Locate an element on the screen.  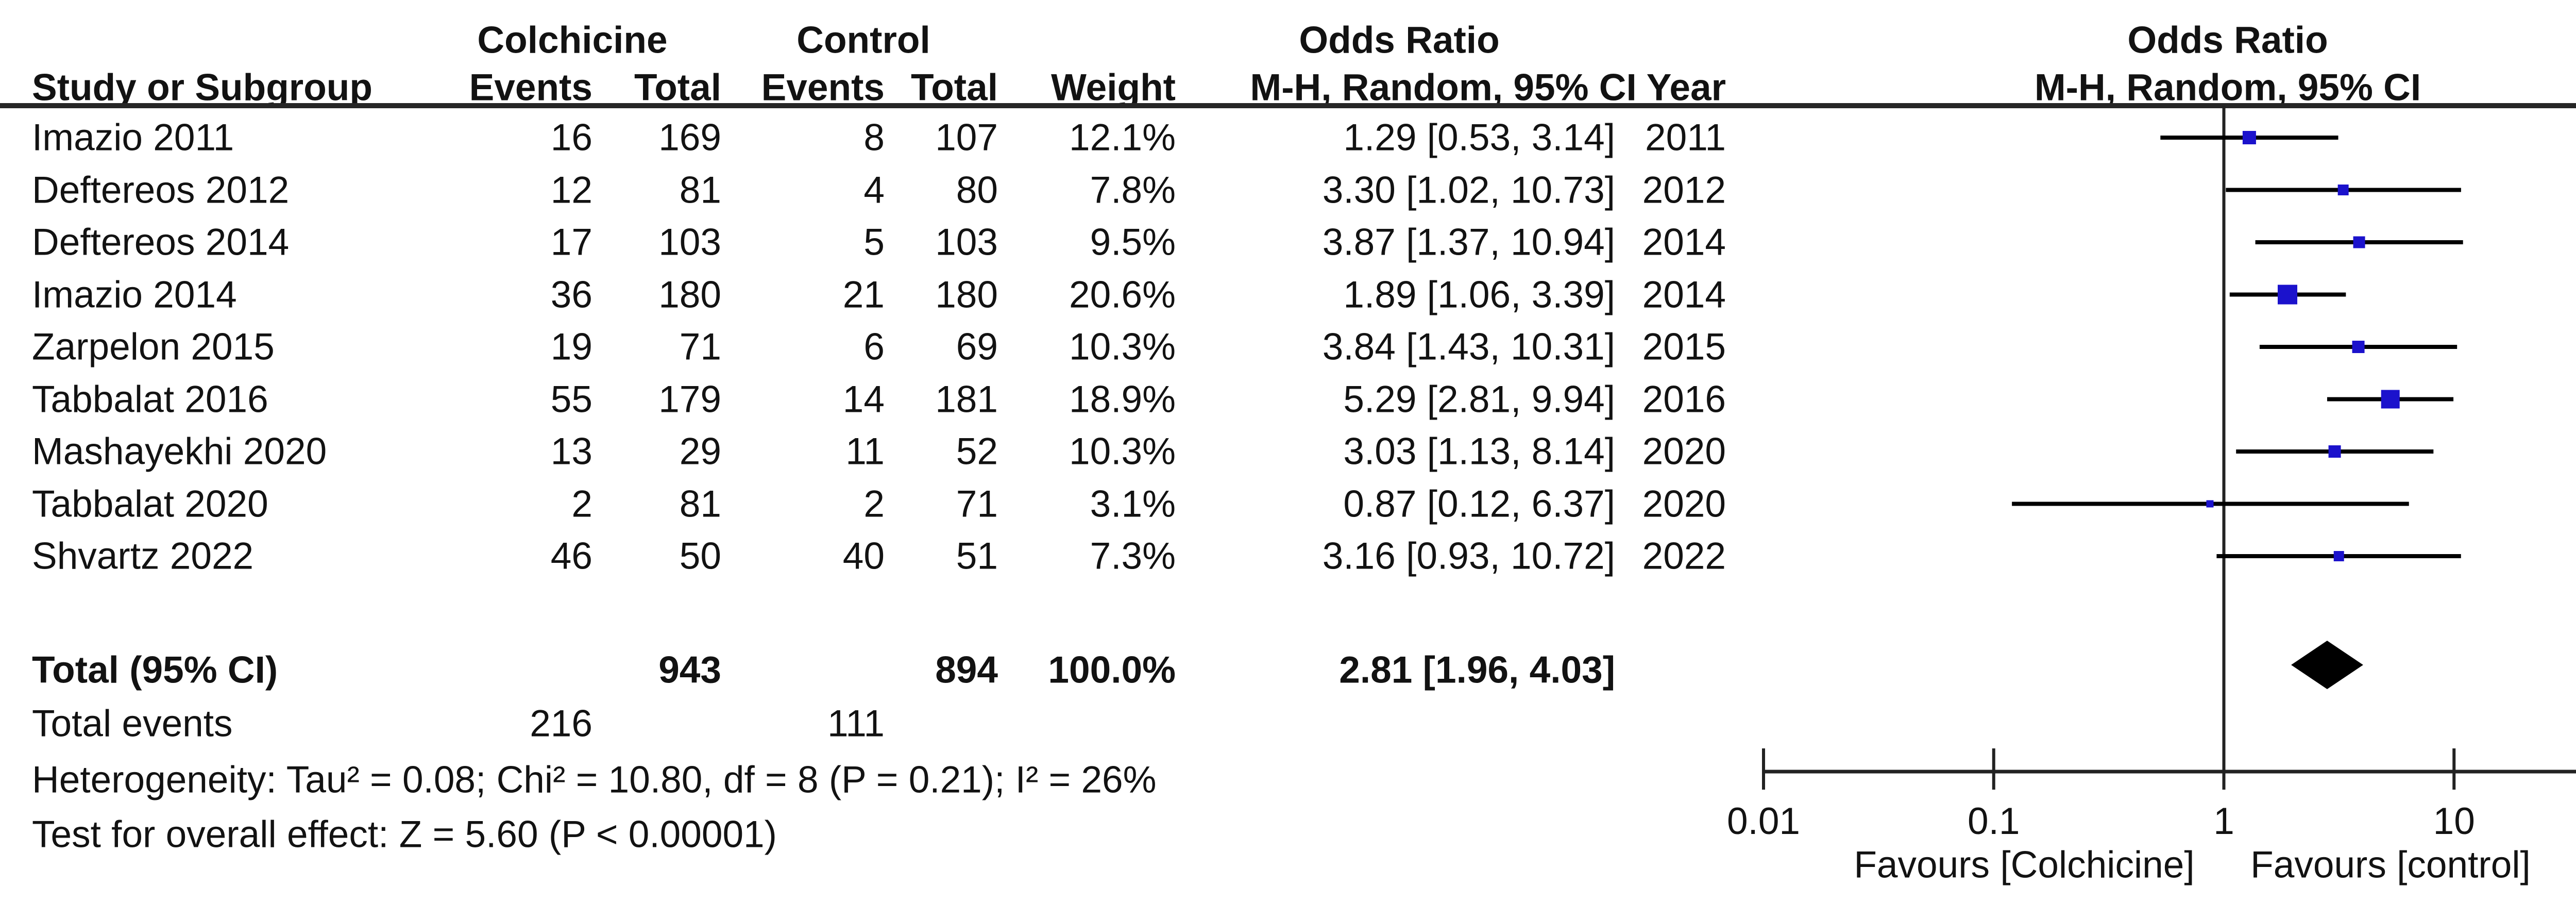
study-row-ctl-events: 6 is located at coordinates (874, 347).